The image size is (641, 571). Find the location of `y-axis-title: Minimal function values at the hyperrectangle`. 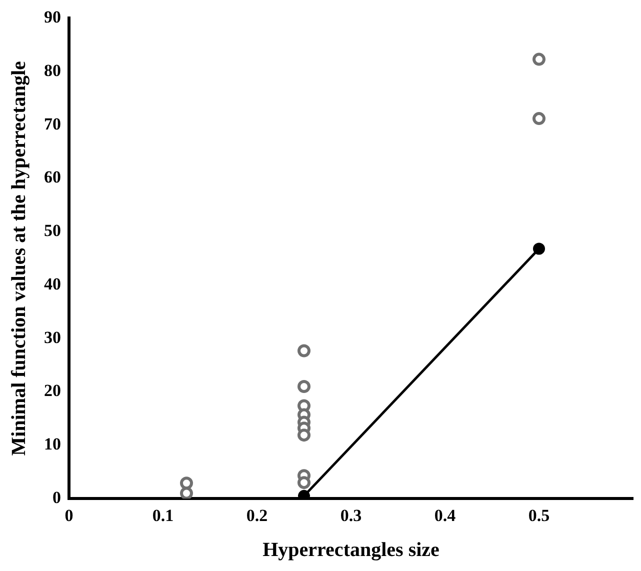

y-axis-title: Minimal function values at the hyperrectangle is located at coordinates (19, 258).